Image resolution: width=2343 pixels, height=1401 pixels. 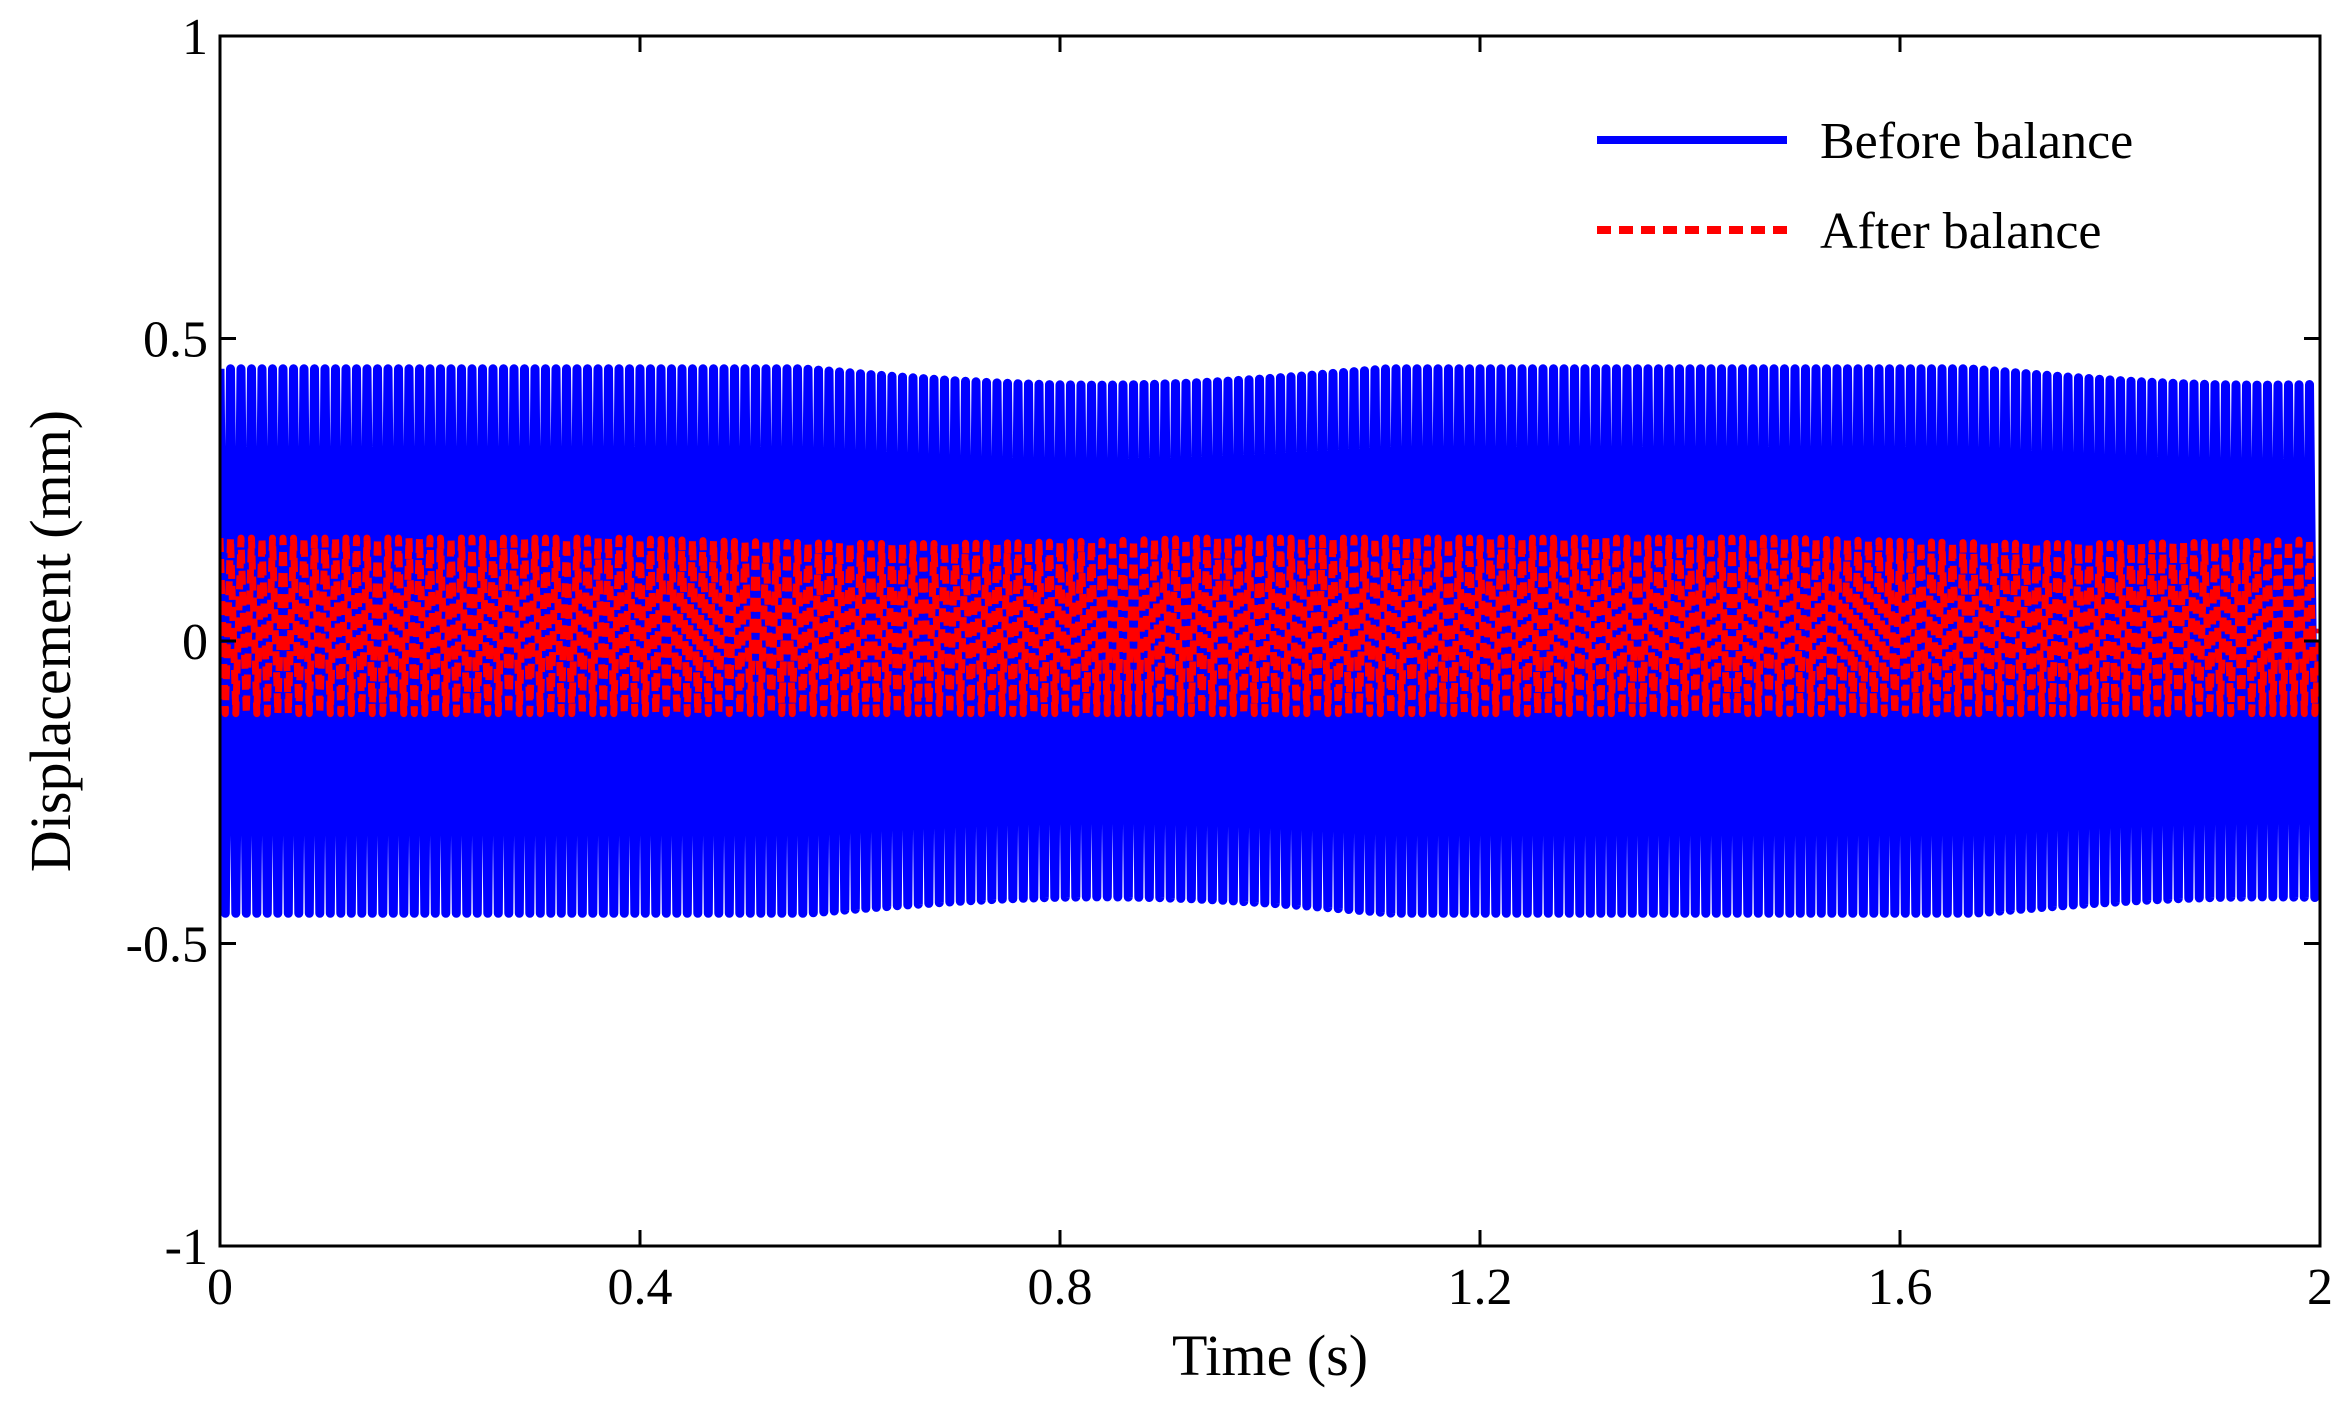 I want to click on y-tick-label: -1, so click(x=186, y=1247).